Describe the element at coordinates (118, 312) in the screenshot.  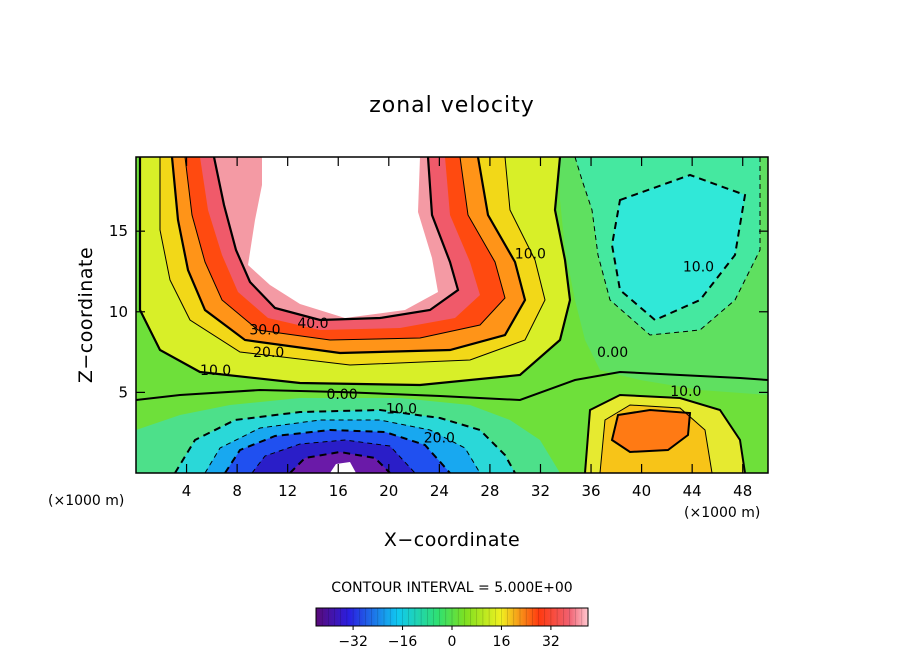
I see `y-tick-label: 10` at that location.